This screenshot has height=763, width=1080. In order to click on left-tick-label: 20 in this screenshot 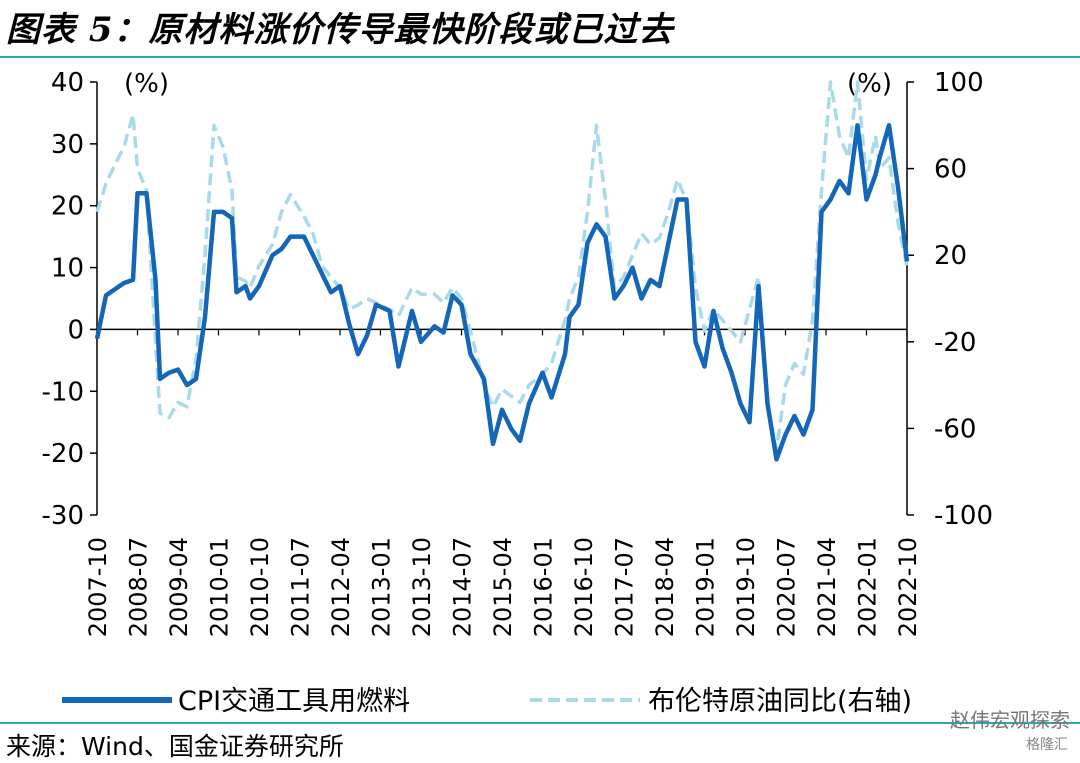, I will do `click(67, 207)`.